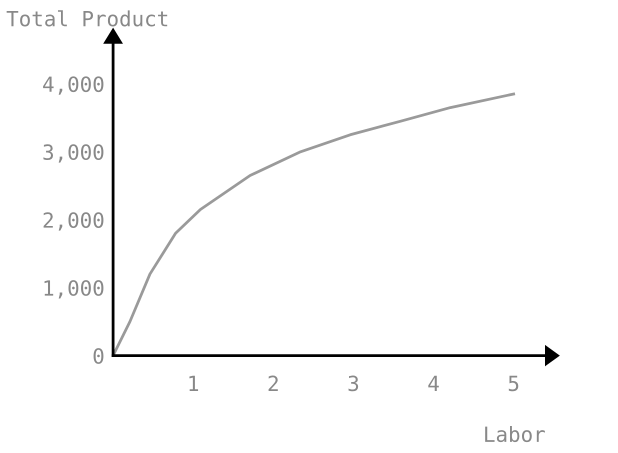  Describe the element at coordinates (74, 221) in the screenshot. I see `y-tick-label: 2,000` at that location.